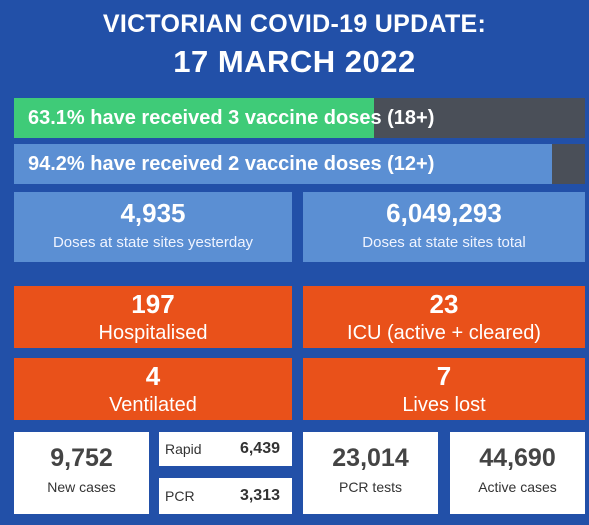  What do you see at coordinates (294, 61) in the screenshot?
I see `update-date: 17 MARCH 2022` at bounding box center [294, 61].